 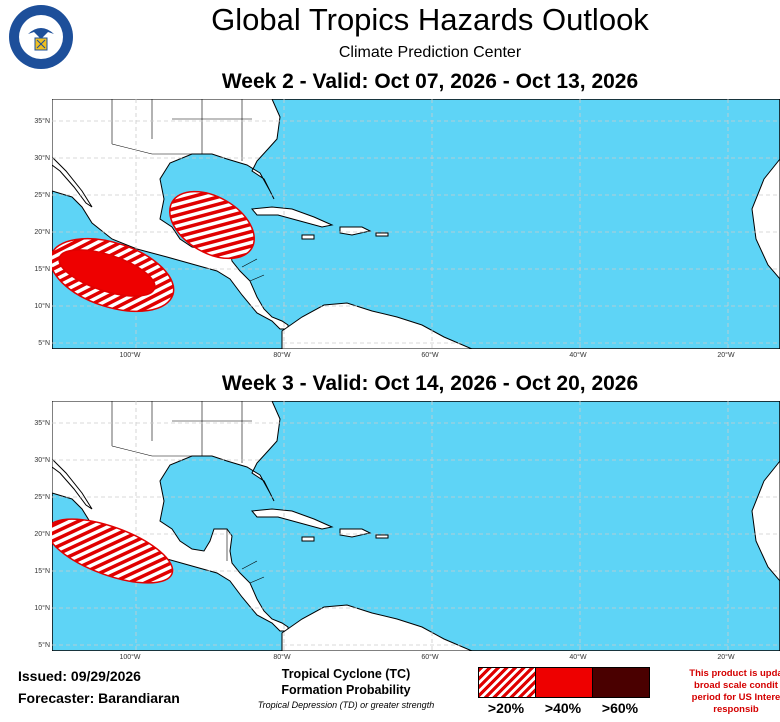 I want to click on legend-label-60: >60%, so click(x=620, y=708).